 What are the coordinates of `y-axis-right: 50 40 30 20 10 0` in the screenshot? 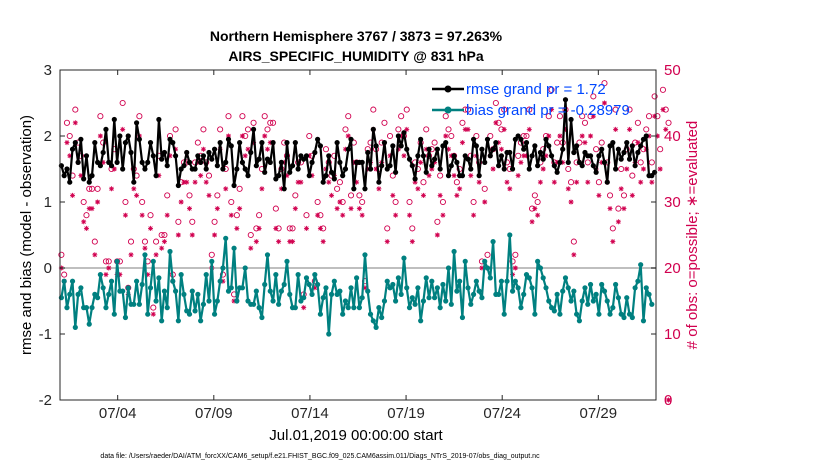 It's located at (672, 235).